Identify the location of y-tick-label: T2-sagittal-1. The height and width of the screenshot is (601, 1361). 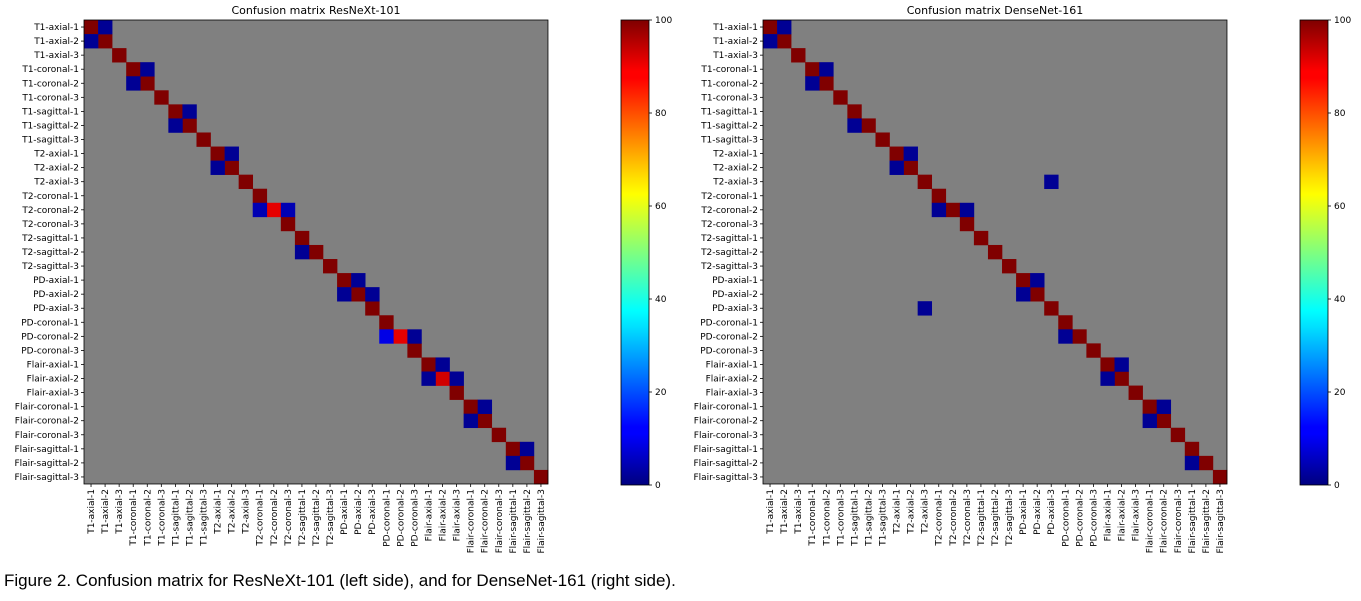
(729, 239).